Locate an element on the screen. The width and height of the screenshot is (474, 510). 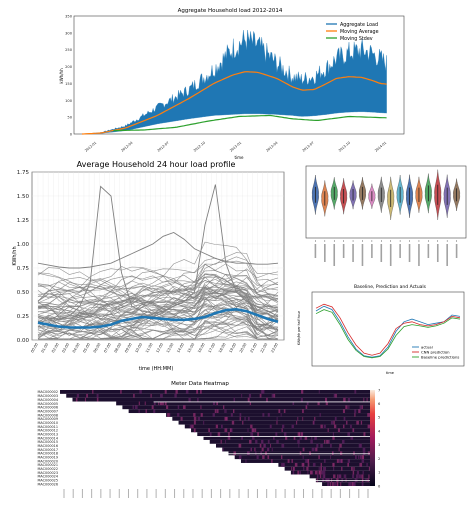
aggregate-x-tick-label: 2013-01 is located at coordinates (235, 147).